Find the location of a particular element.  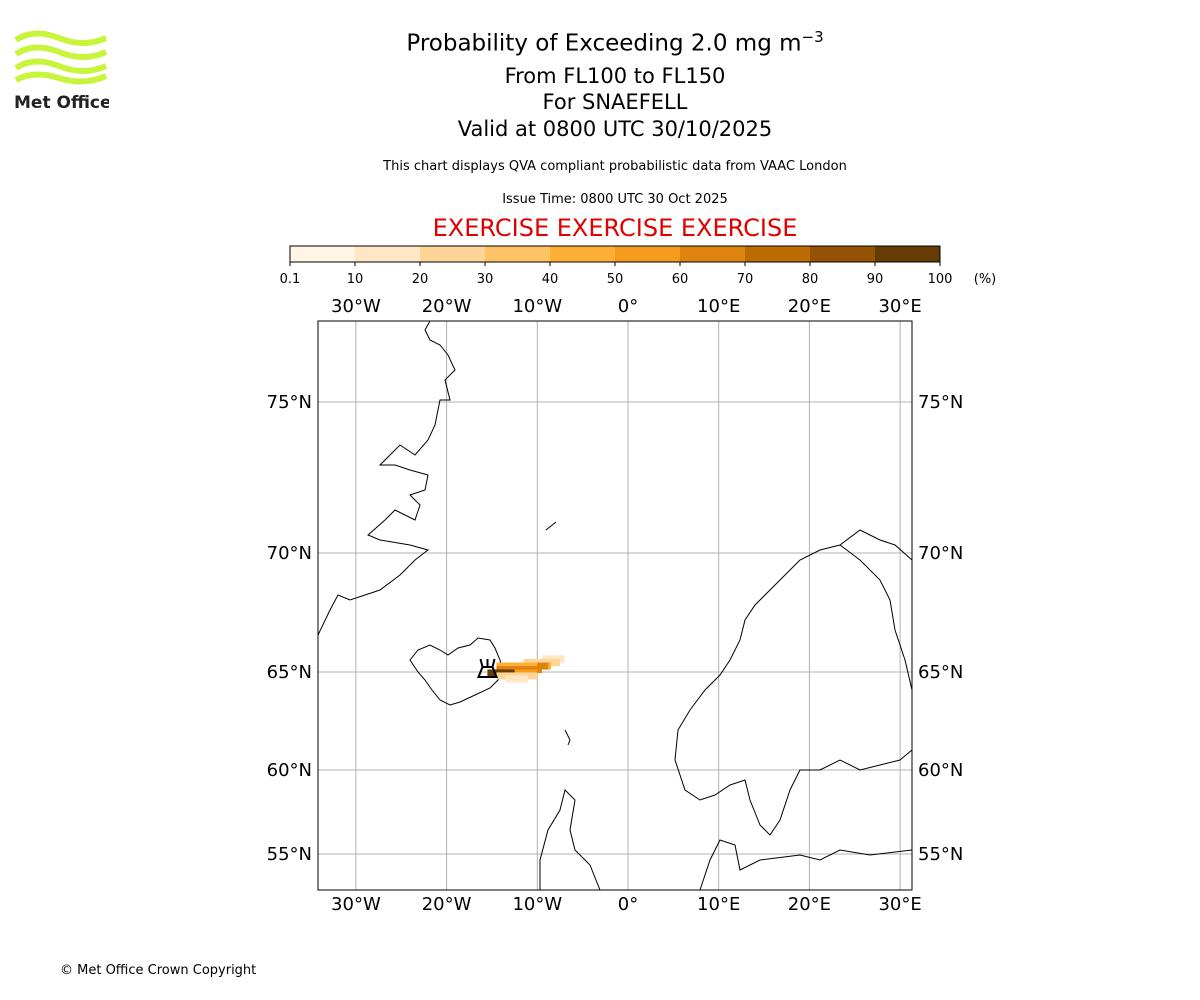

lon-label-top: 0° is located at coordinates (628, 306).